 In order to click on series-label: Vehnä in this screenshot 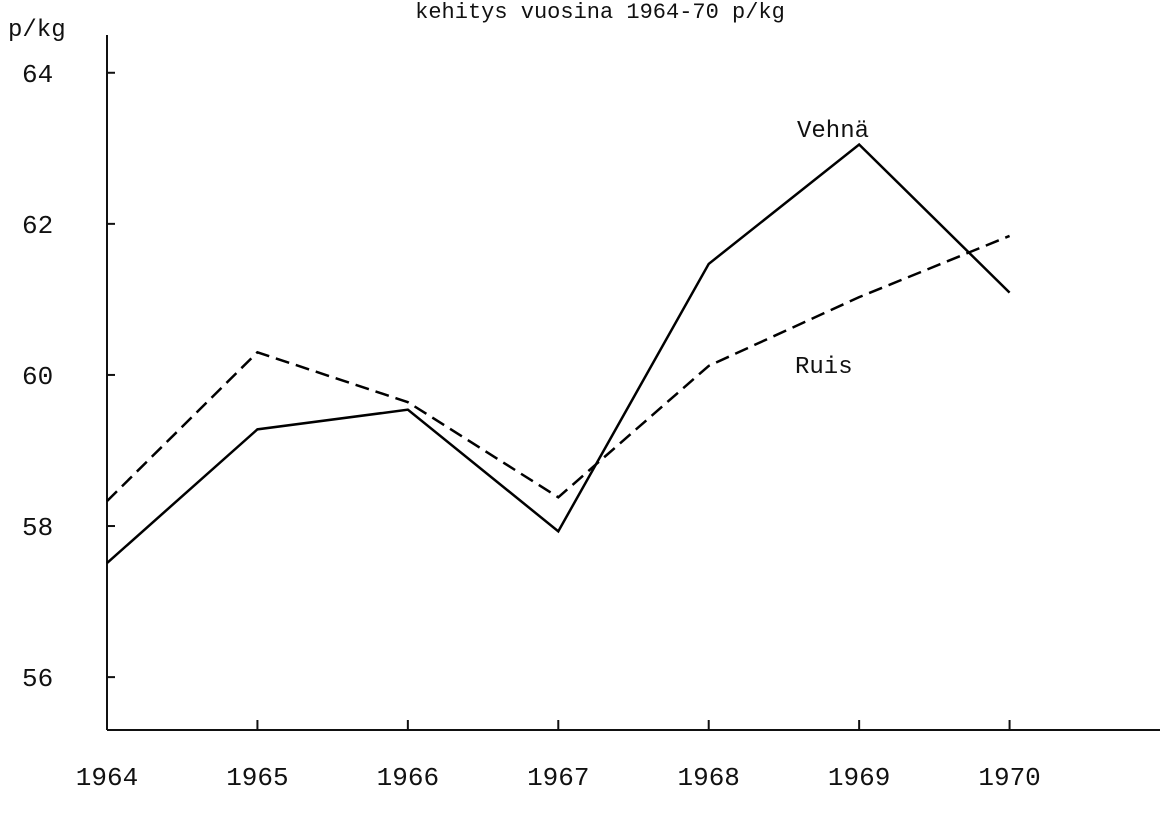, I will do `click(833, 131)`.